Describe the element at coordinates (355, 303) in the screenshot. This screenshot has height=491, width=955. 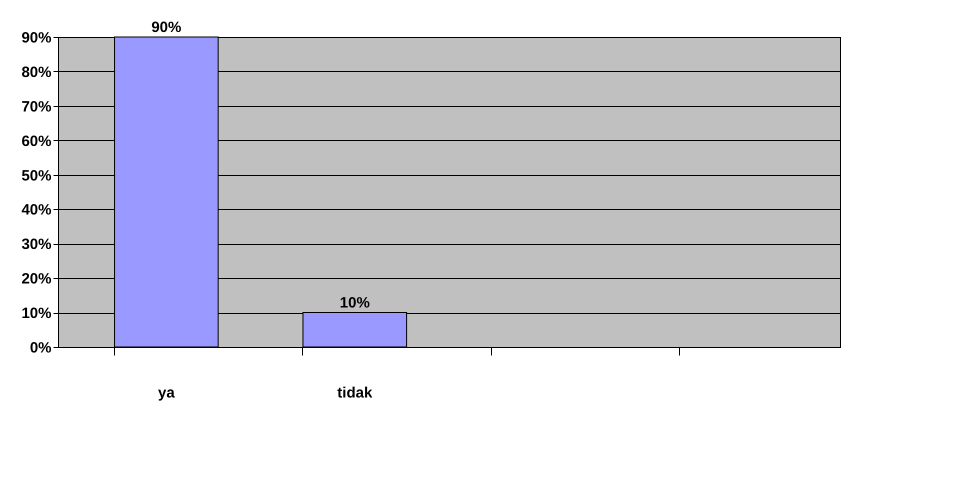
I see `data-label: 10%` at that location.